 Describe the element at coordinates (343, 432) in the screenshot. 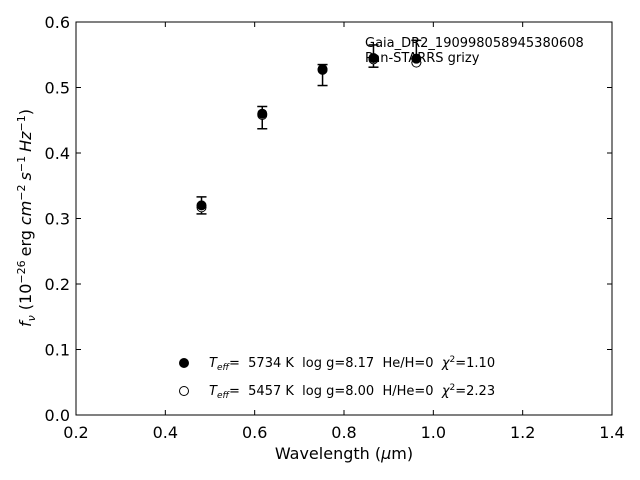

I see `x-tick-label: 0.8` at that location.